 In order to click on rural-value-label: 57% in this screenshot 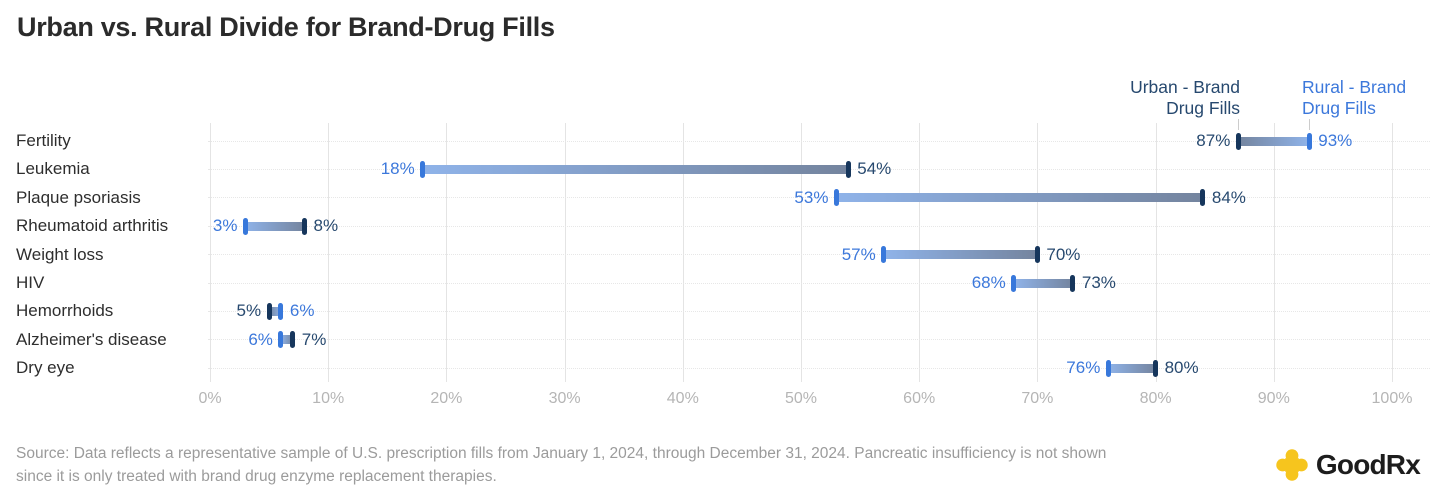, I will do `click(858, 254)`.